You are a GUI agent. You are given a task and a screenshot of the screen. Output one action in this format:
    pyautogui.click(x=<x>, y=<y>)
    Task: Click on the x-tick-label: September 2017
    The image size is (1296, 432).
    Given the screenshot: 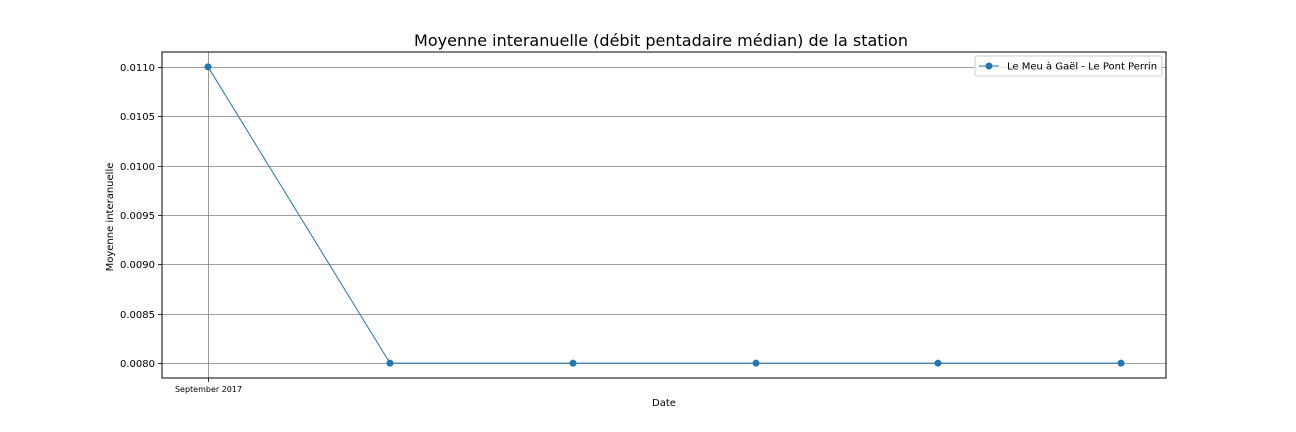 What is the action you would take?
    pyautogui.click(x=208, y=389)
    